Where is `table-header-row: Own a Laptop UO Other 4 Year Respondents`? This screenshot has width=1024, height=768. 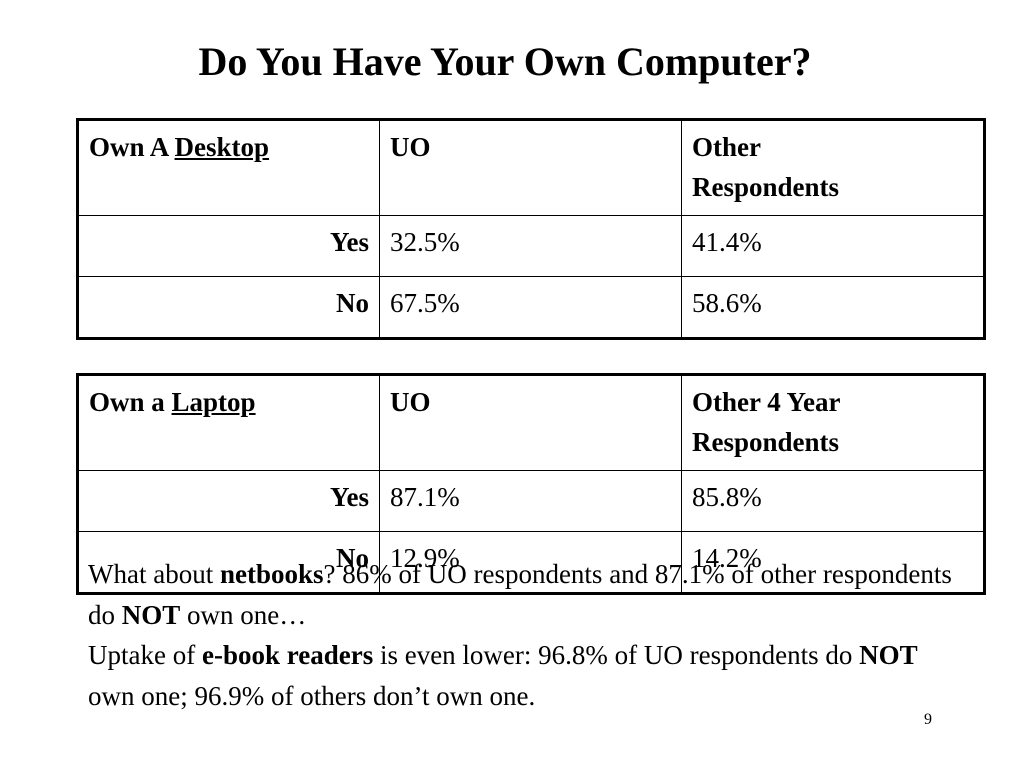
table-header-row: Own a Laptop UO Other 4 Year Respondents is located at coordinates (531, 422).